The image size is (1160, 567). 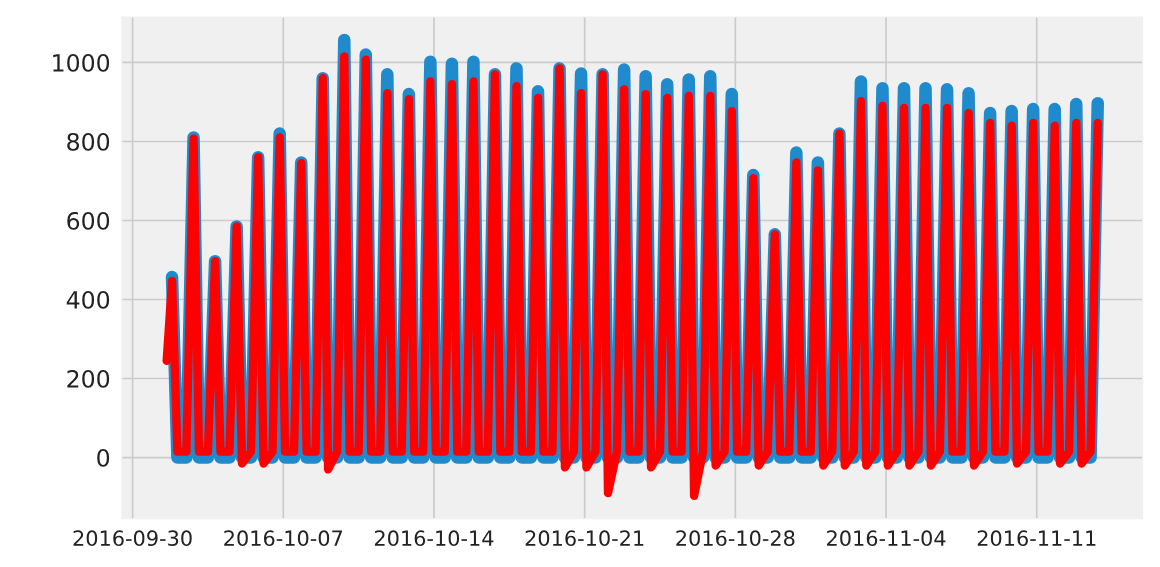 What do you see at coordinates (283, 538) in the screenshot?
I see `x-tick-label: 2016-10-07` at bounding box center [283, 538].